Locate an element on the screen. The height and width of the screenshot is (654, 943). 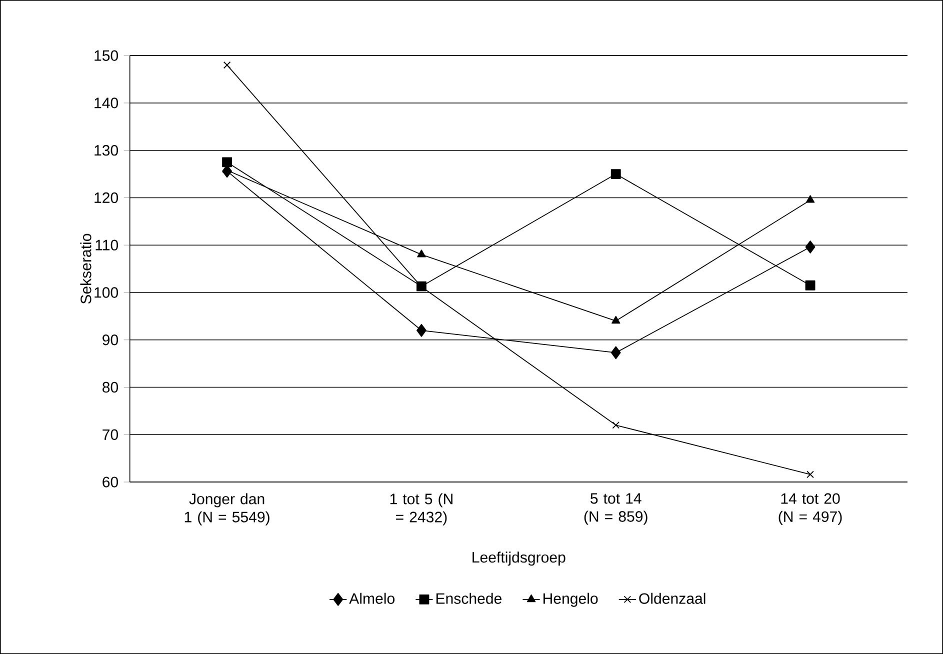
y-tick-label: 140 is located at coordinates (106, 103).